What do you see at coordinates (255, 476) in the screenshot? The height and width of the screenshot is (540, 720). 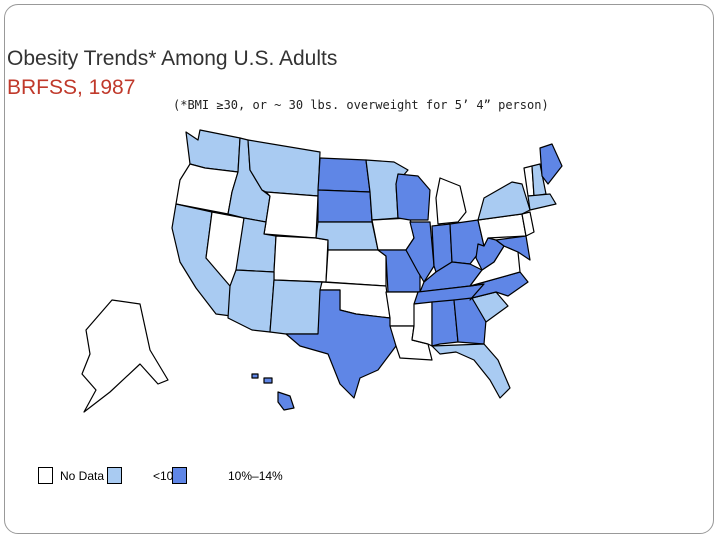 I see `legend-label: 10%–14%` at bounding box center [255, 476].